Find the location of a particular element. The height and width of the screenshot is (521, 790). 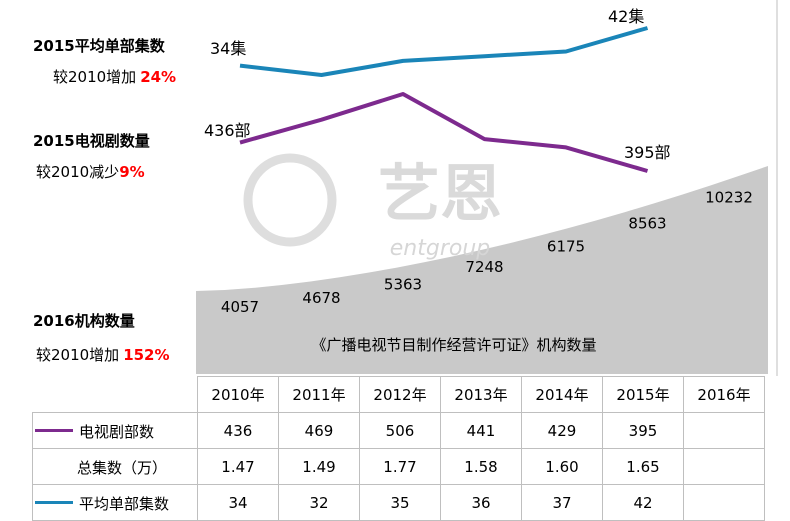

watermark-text: 艺恩 is located at coordinates (440, 193).